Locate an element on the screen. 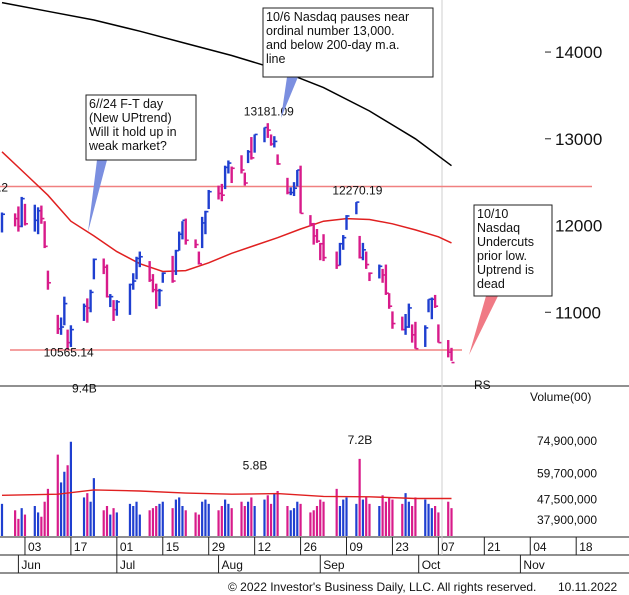 This screenshot has height=595, width=629. volume-tick-label: 47,500,000 is located at coordinates (567, 500).